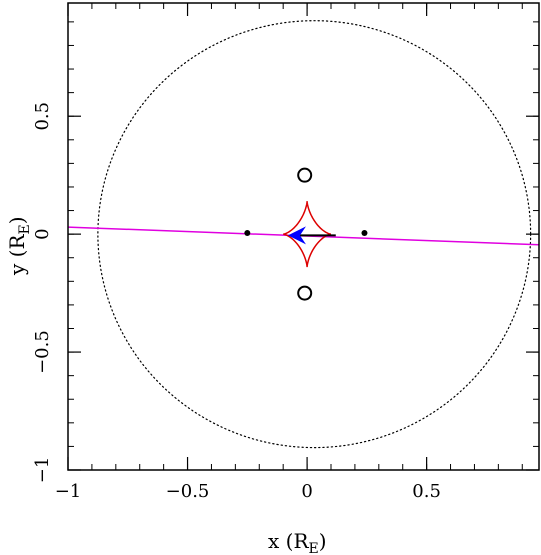 The image size is (541, 555). I want to click on x-tick-label: 0, so click(306, 491).